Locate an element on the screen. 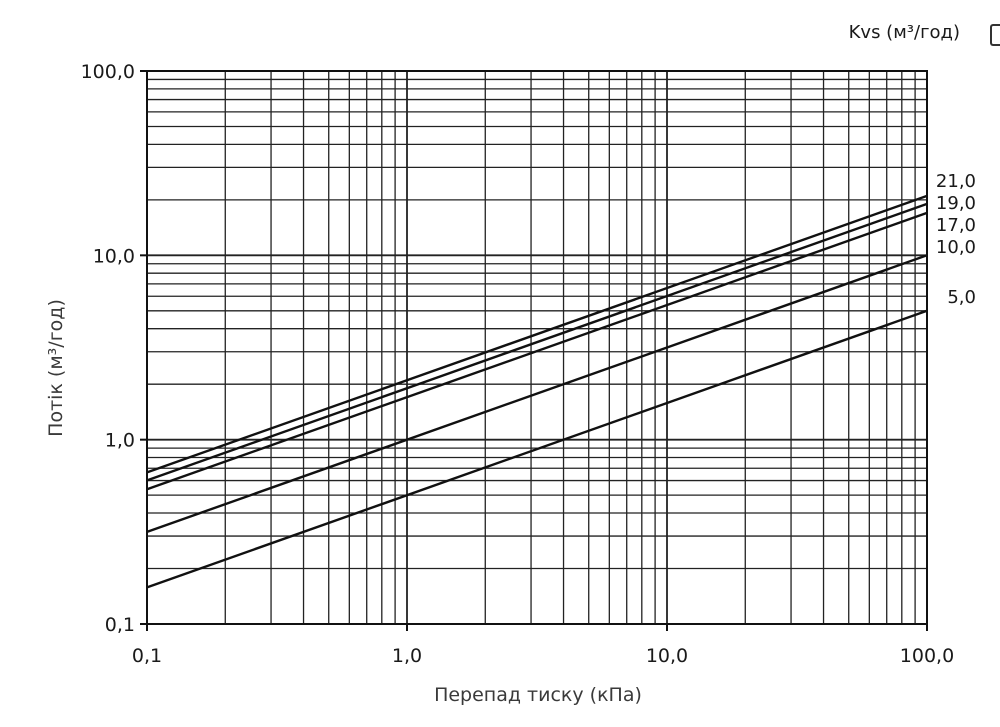 The width and height of the screenshot is (1000, 727). series-label-kvs-17: 17,0 is located at coordinates (956, 225).